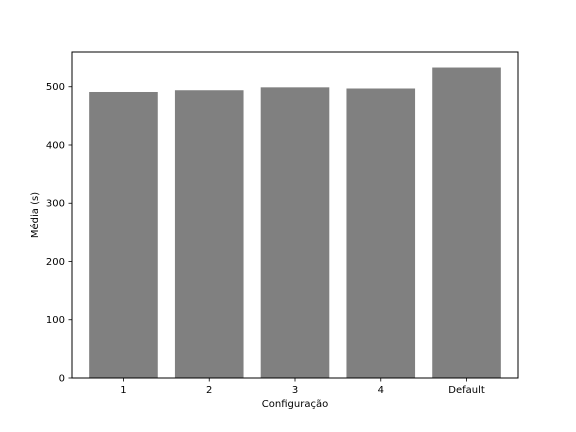 The image size is (576, 432). What do you see at coordinates (55, 87) in the screenshot?
I see `y-tick-label: 500` at bounding box center [55, 87].